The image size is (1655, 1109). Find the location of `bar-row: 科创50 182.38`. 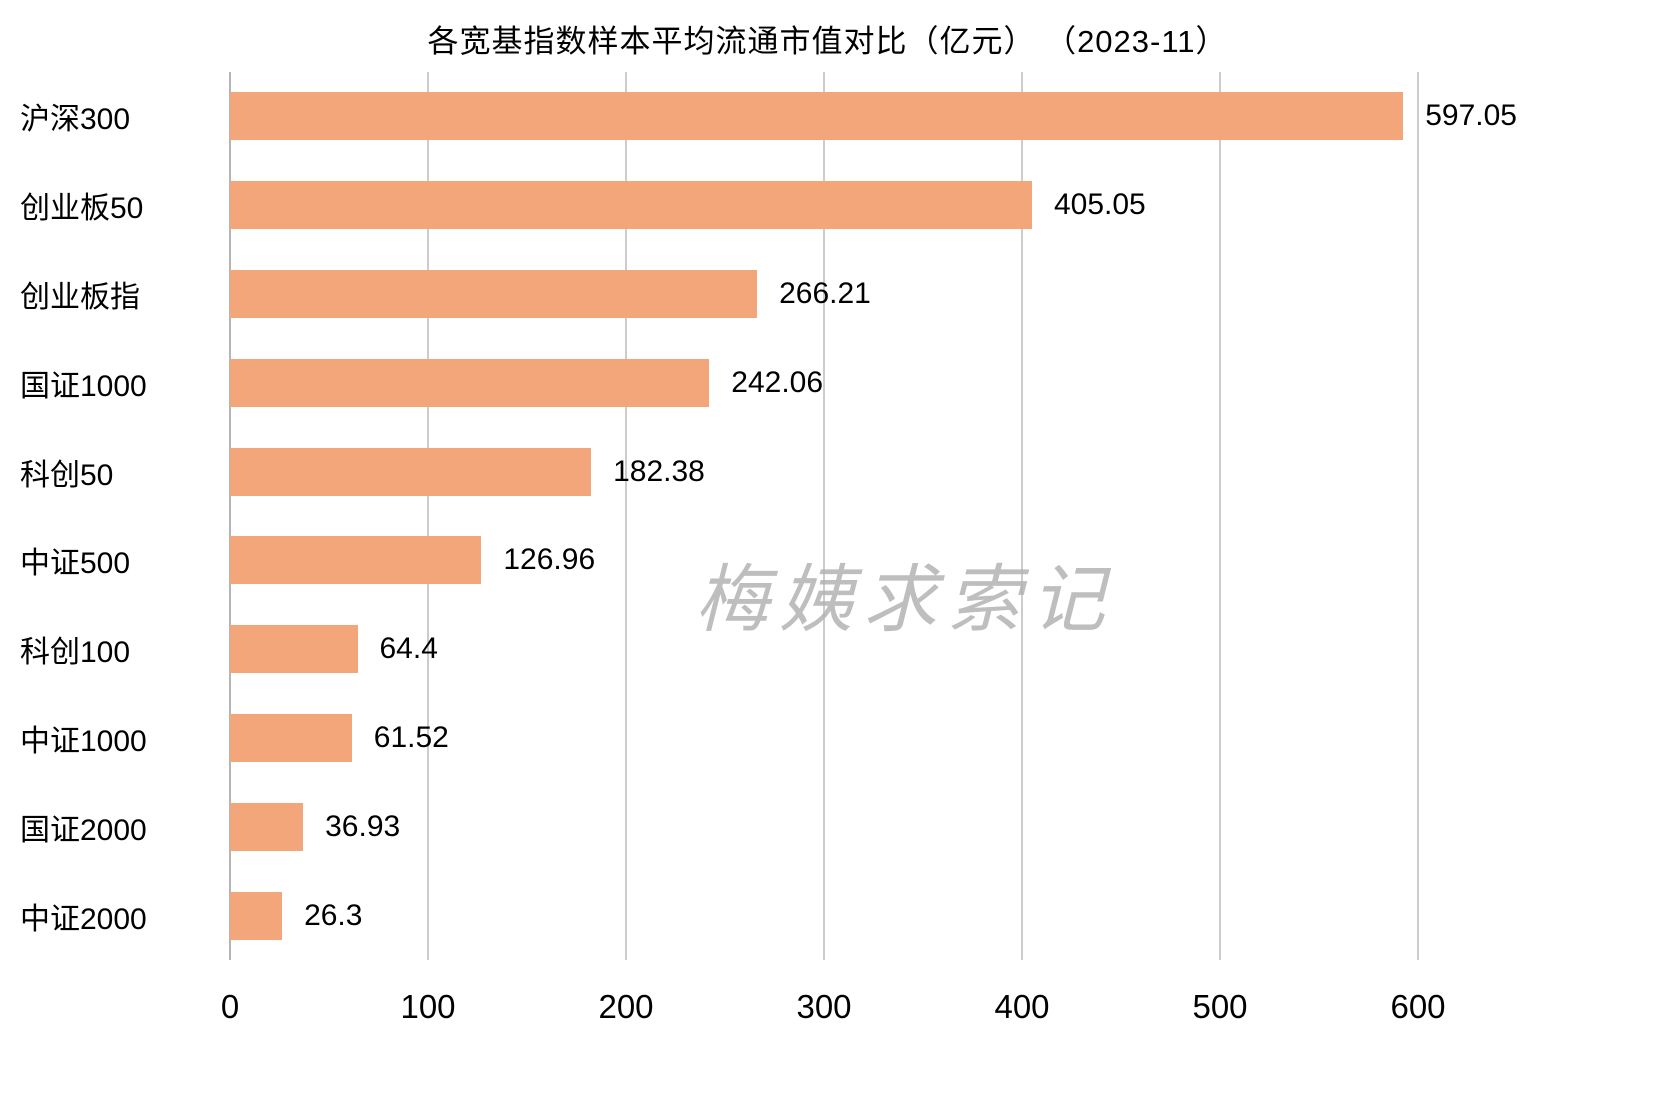

bar-row: 科创50 182.38 is located at coordinates (827, 471).